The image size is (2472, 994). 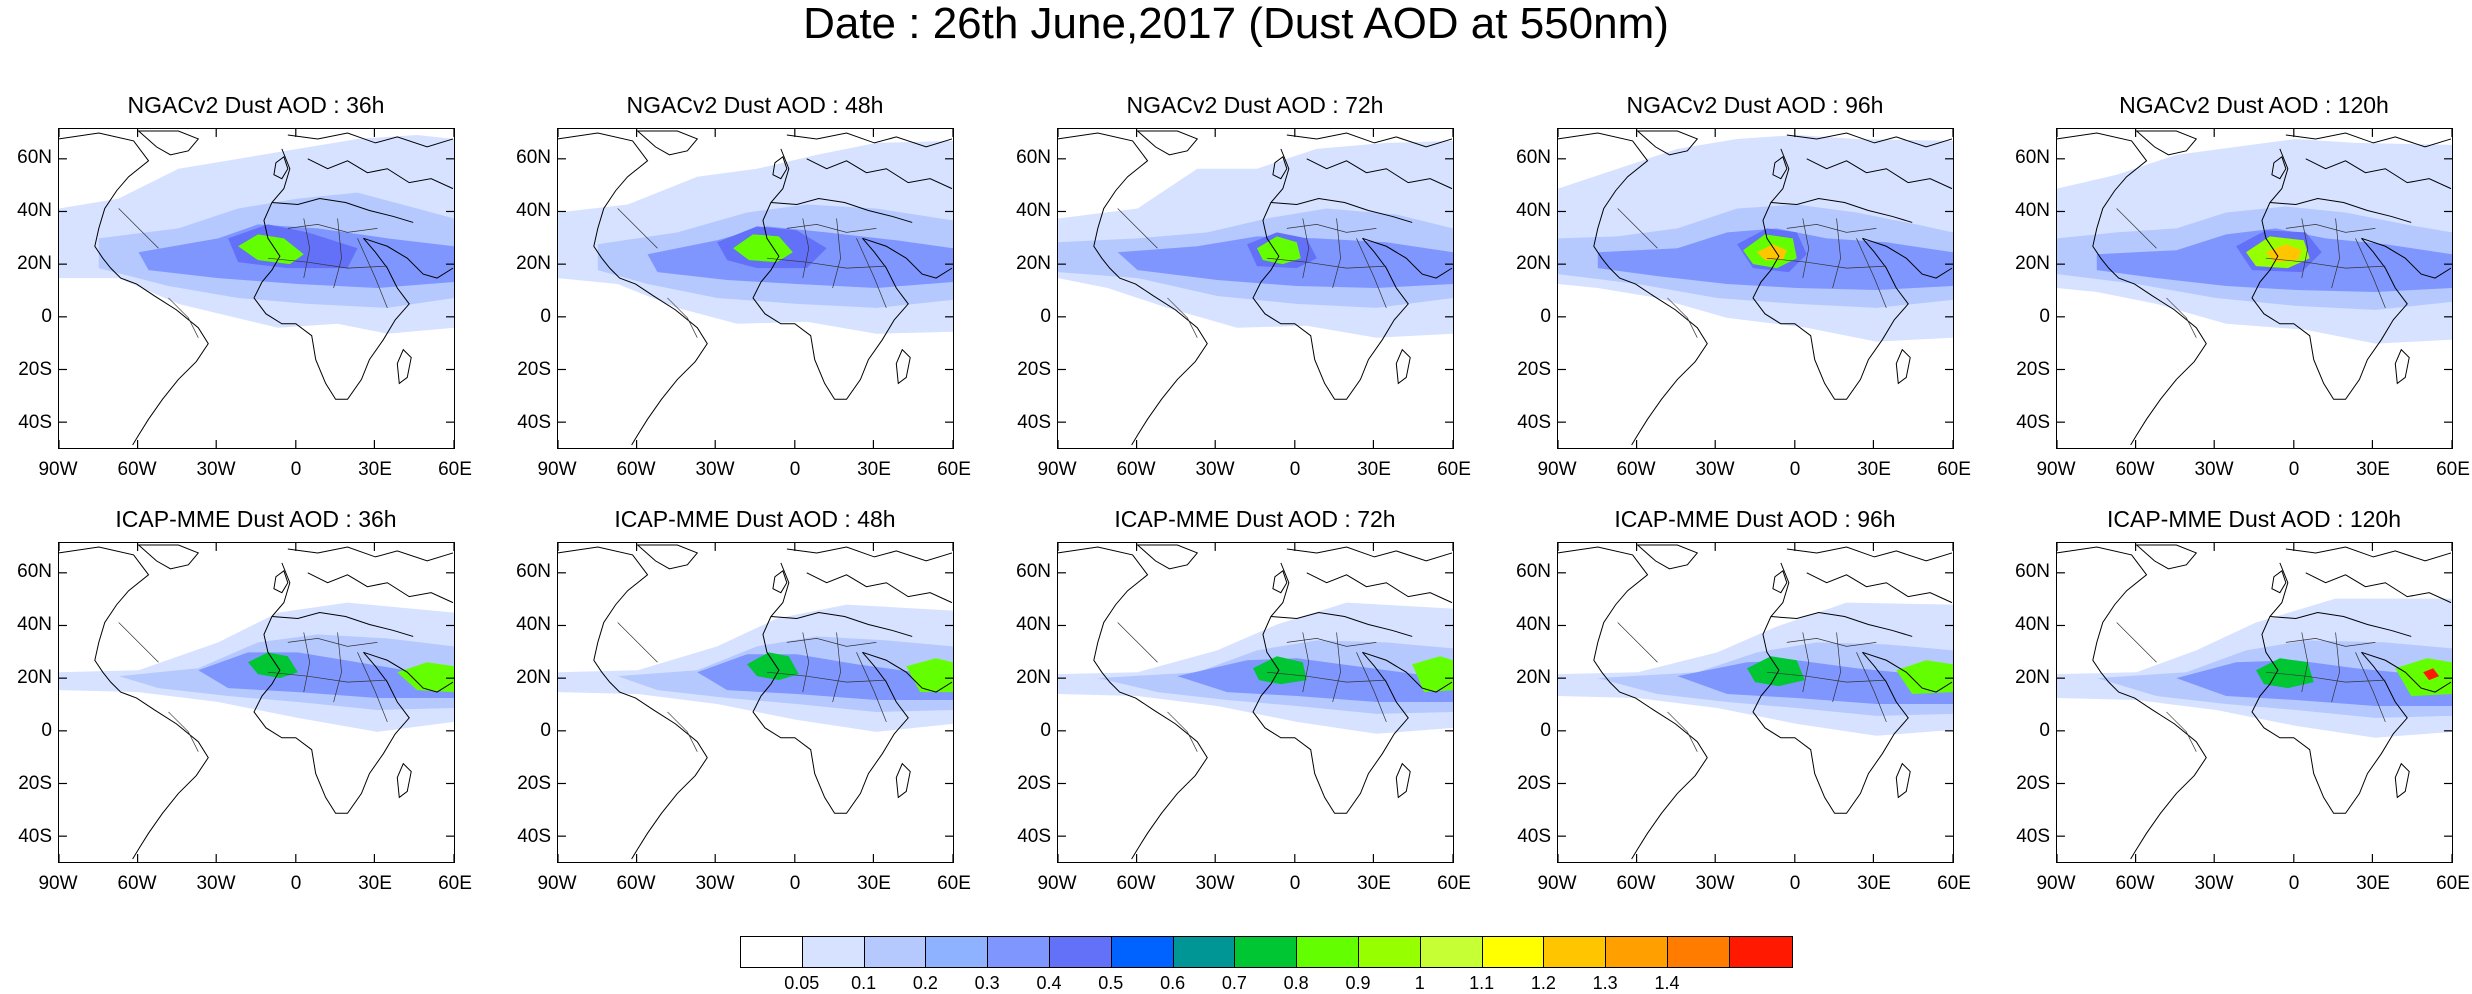 I want to click on colorbar-label: 0.9, so click(x=1358, y=983).